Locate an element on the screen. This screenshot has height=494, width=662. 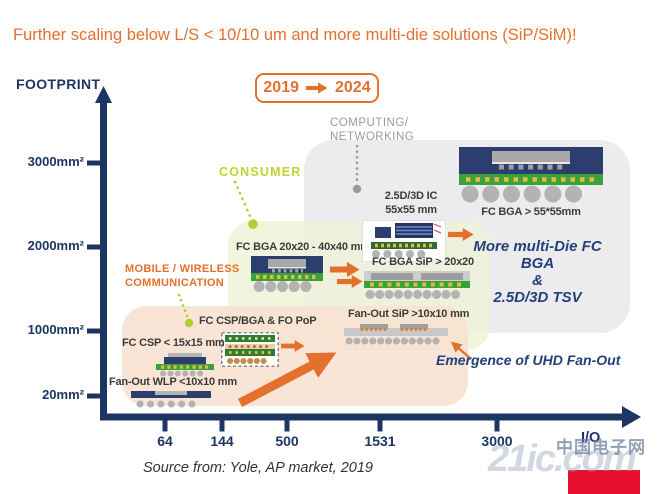
y-tick-3000: 3000mm² is located at coordinates (55, 161).